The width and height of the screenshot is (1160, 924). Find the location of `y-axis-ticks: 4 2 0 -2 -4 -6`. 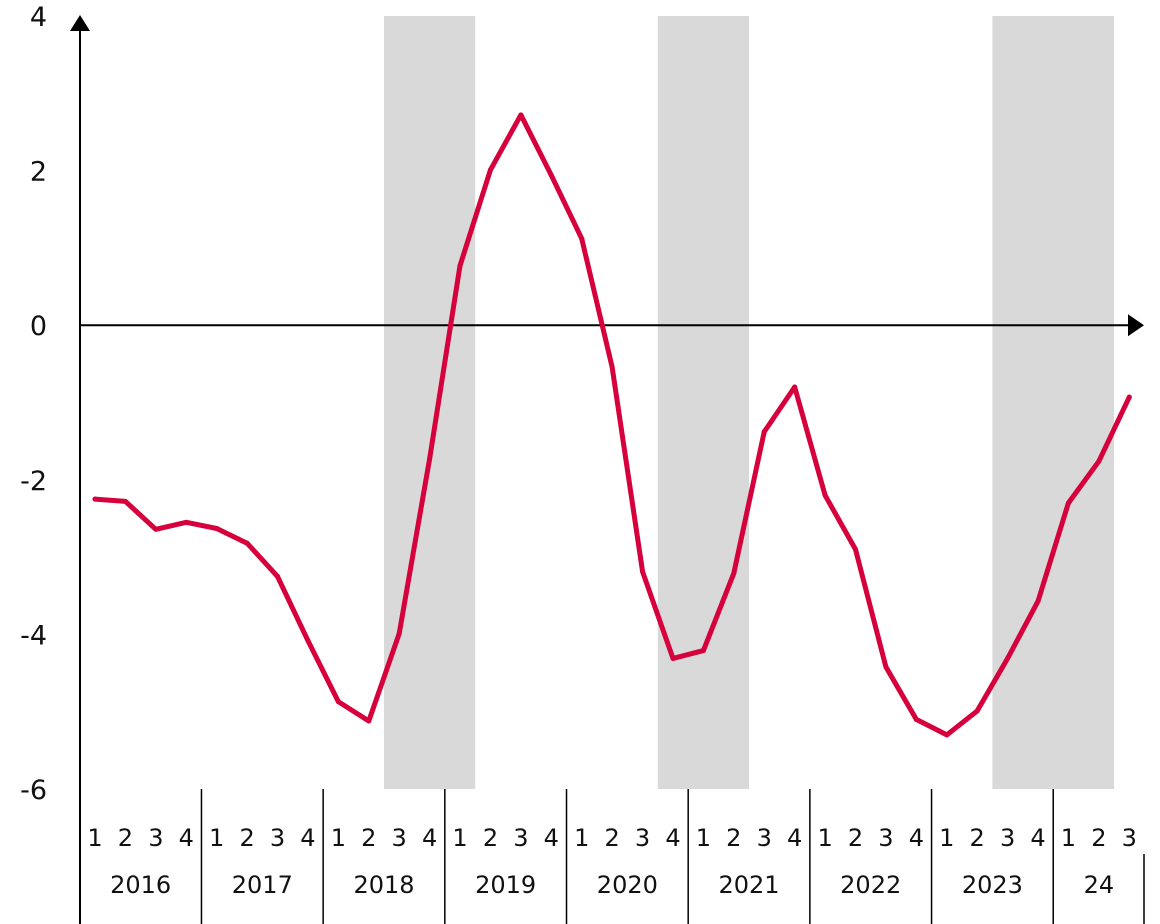

y-axis-ticks: 4 2 0 -2 -4 -6 is located at coordinates (33, 404).